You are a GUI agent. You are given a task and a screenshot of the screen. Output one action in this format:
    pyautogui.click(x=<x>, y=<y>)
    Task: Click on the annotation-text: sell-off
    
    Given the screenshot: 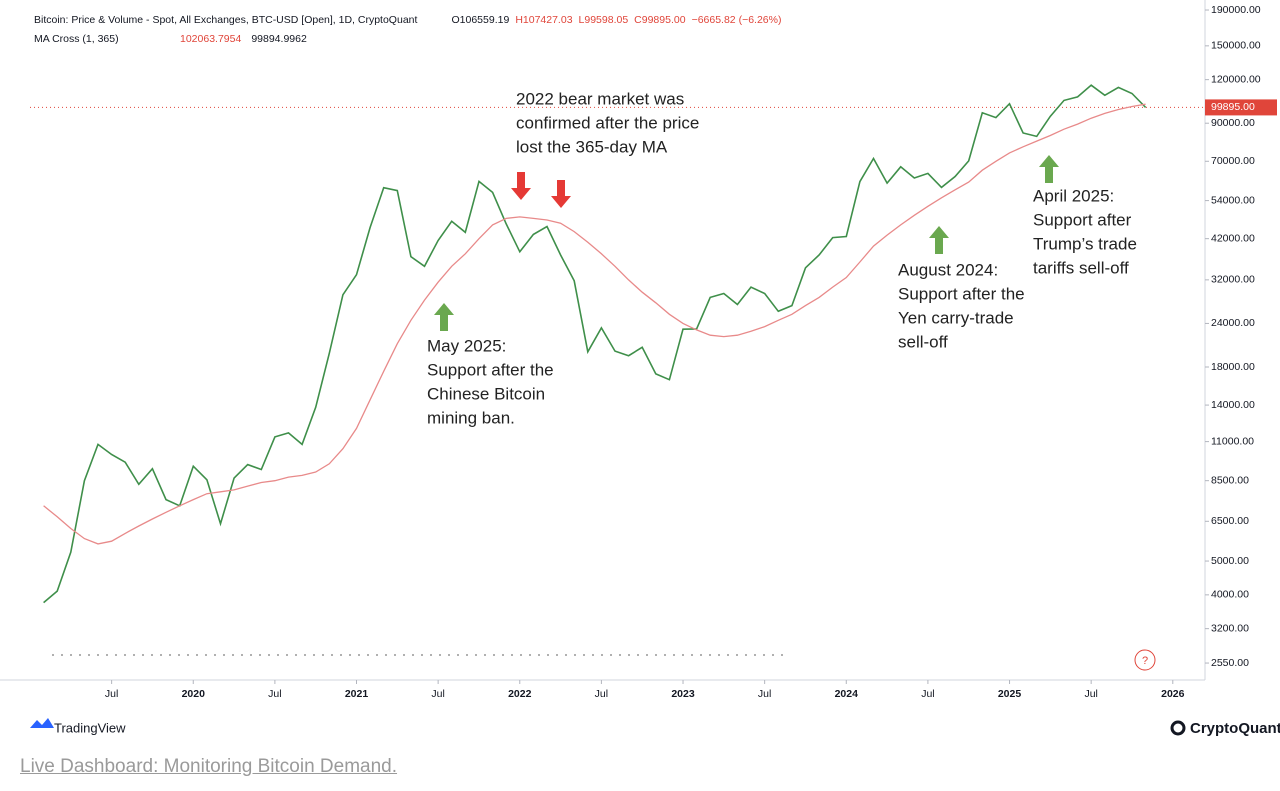 What is the action you would take?
    pyautogui.click(x=923, y=341)
    